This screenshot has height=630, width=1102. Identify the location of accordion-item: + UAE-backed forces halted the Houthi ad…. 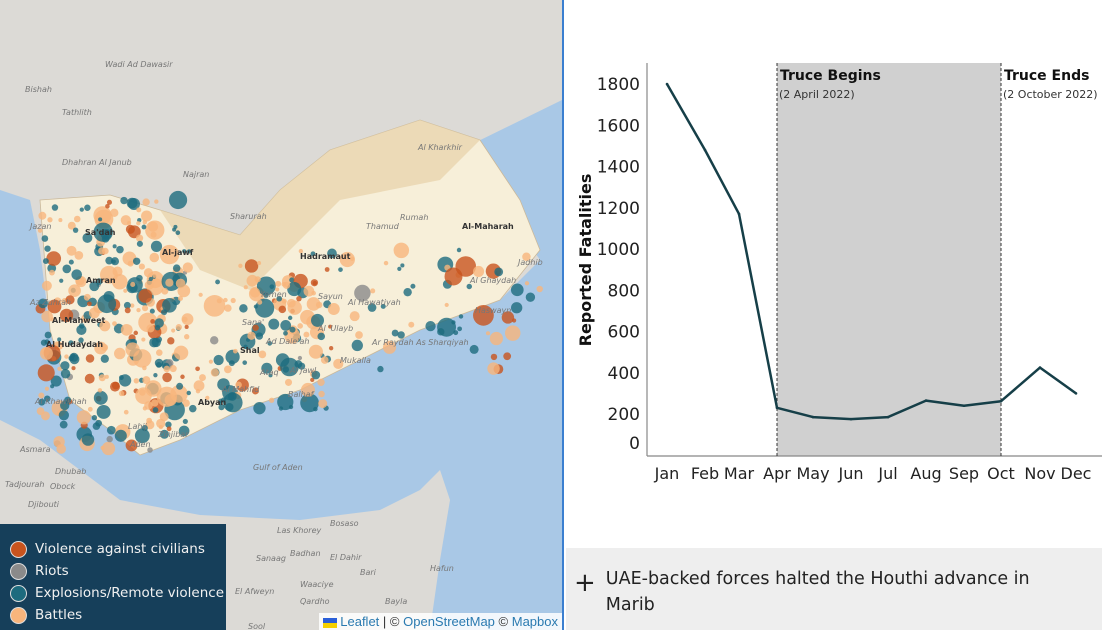
(834, 589).